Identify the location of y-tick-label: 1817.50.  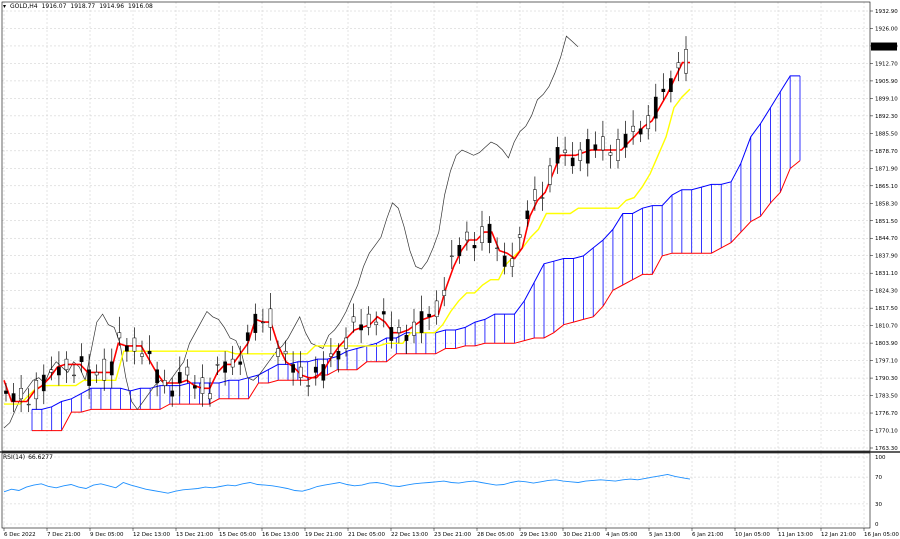
(886, 309).